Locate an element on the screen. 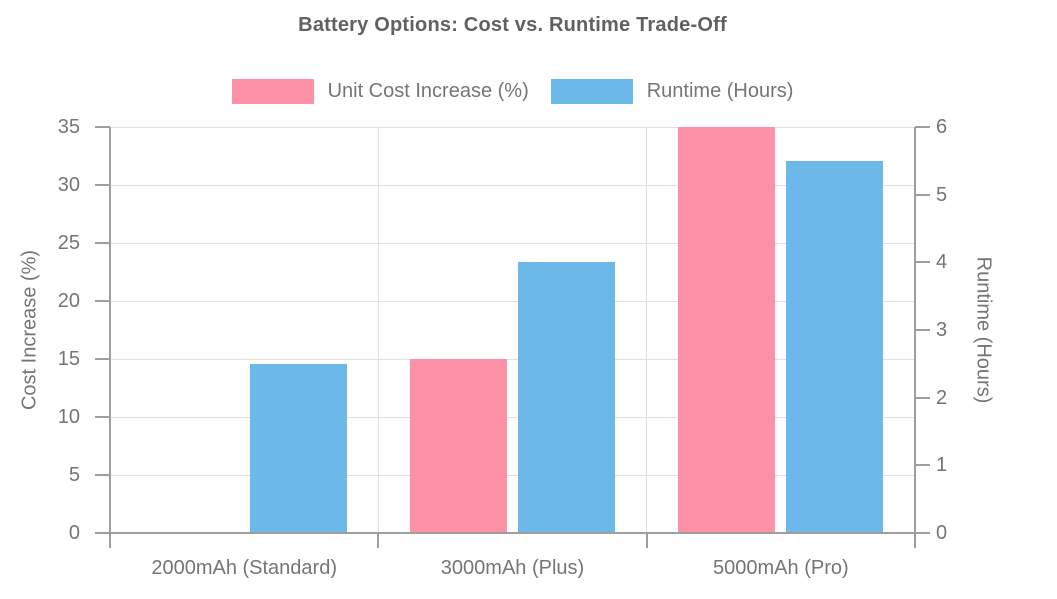  y-tick-label-right: 3 is located at coordinates (942, 330).